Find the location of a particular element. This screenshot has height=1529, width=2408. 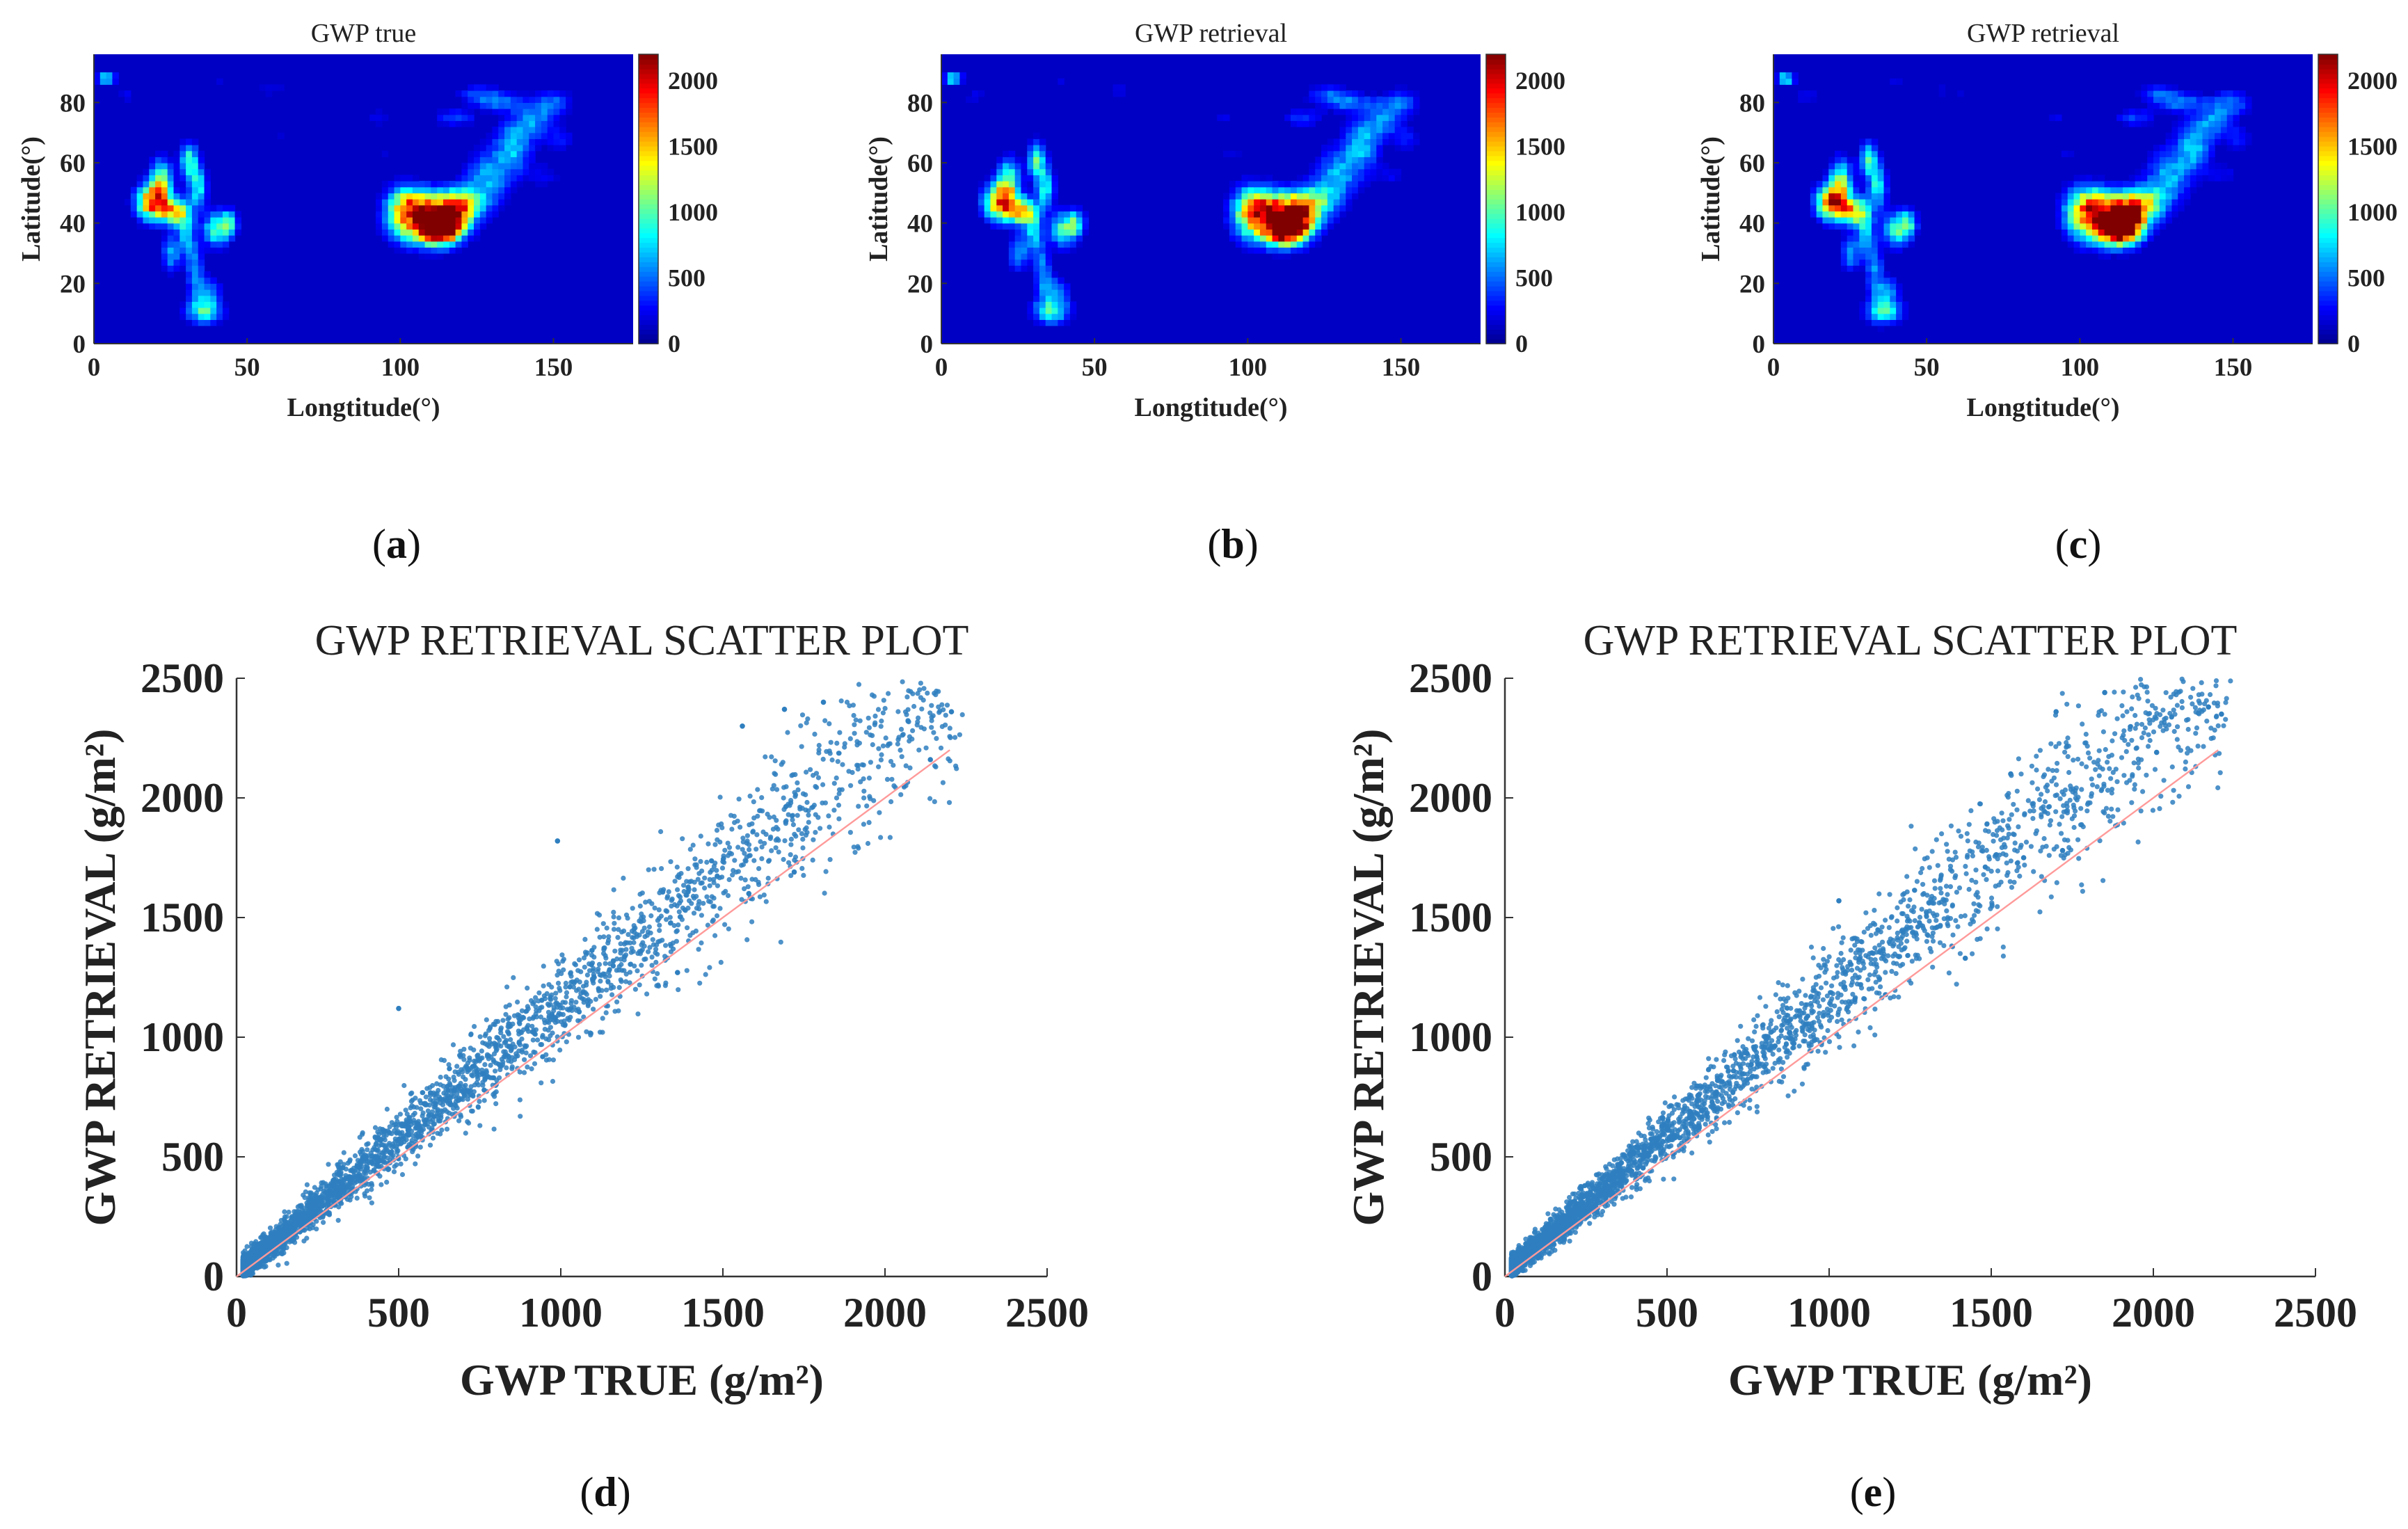

colorbar-tick-label: 1000 is located at coordinates (1540, 212).